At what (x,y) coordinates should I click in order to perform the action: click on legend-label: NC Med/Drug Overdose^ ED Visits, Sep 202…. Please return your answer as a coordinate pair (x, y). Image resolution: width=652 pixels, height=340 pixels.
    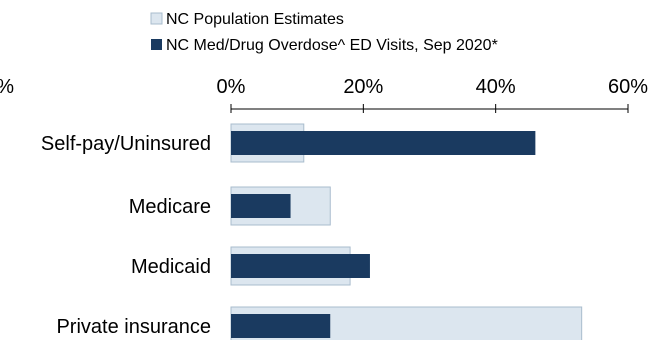
    Looking at the image, I should click on (332, 45).